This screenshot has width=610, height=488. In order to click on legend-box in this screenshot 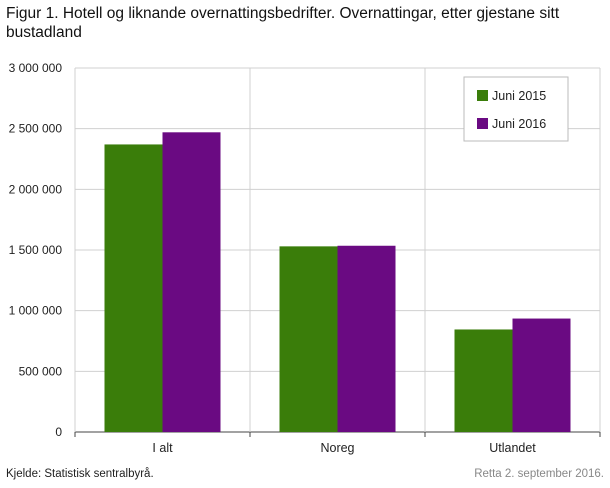, I will do `click(516, 109)`.